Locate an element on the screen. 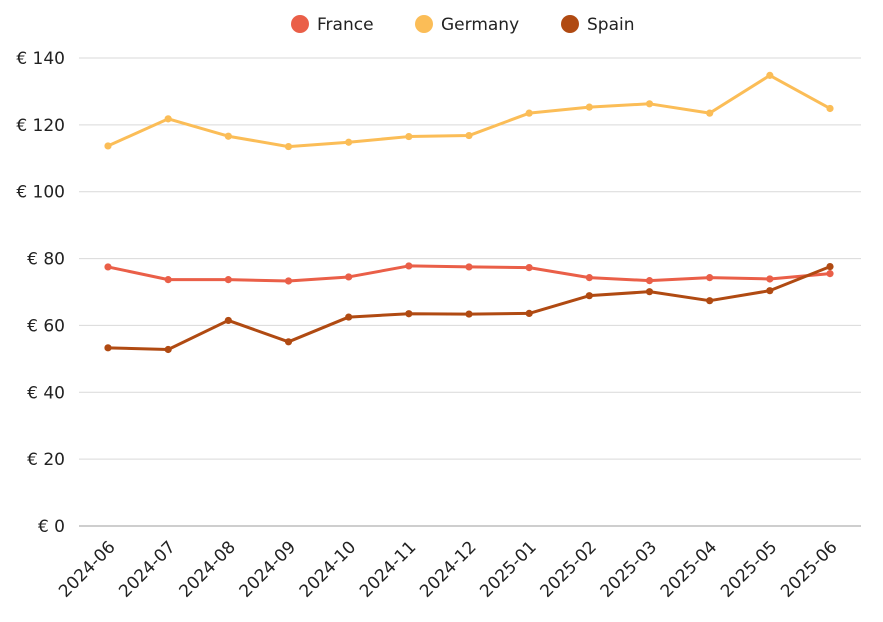 This screenshot has height=622, width=883. x-tick-label: 2024-06 is located at coordinates (87, 569).